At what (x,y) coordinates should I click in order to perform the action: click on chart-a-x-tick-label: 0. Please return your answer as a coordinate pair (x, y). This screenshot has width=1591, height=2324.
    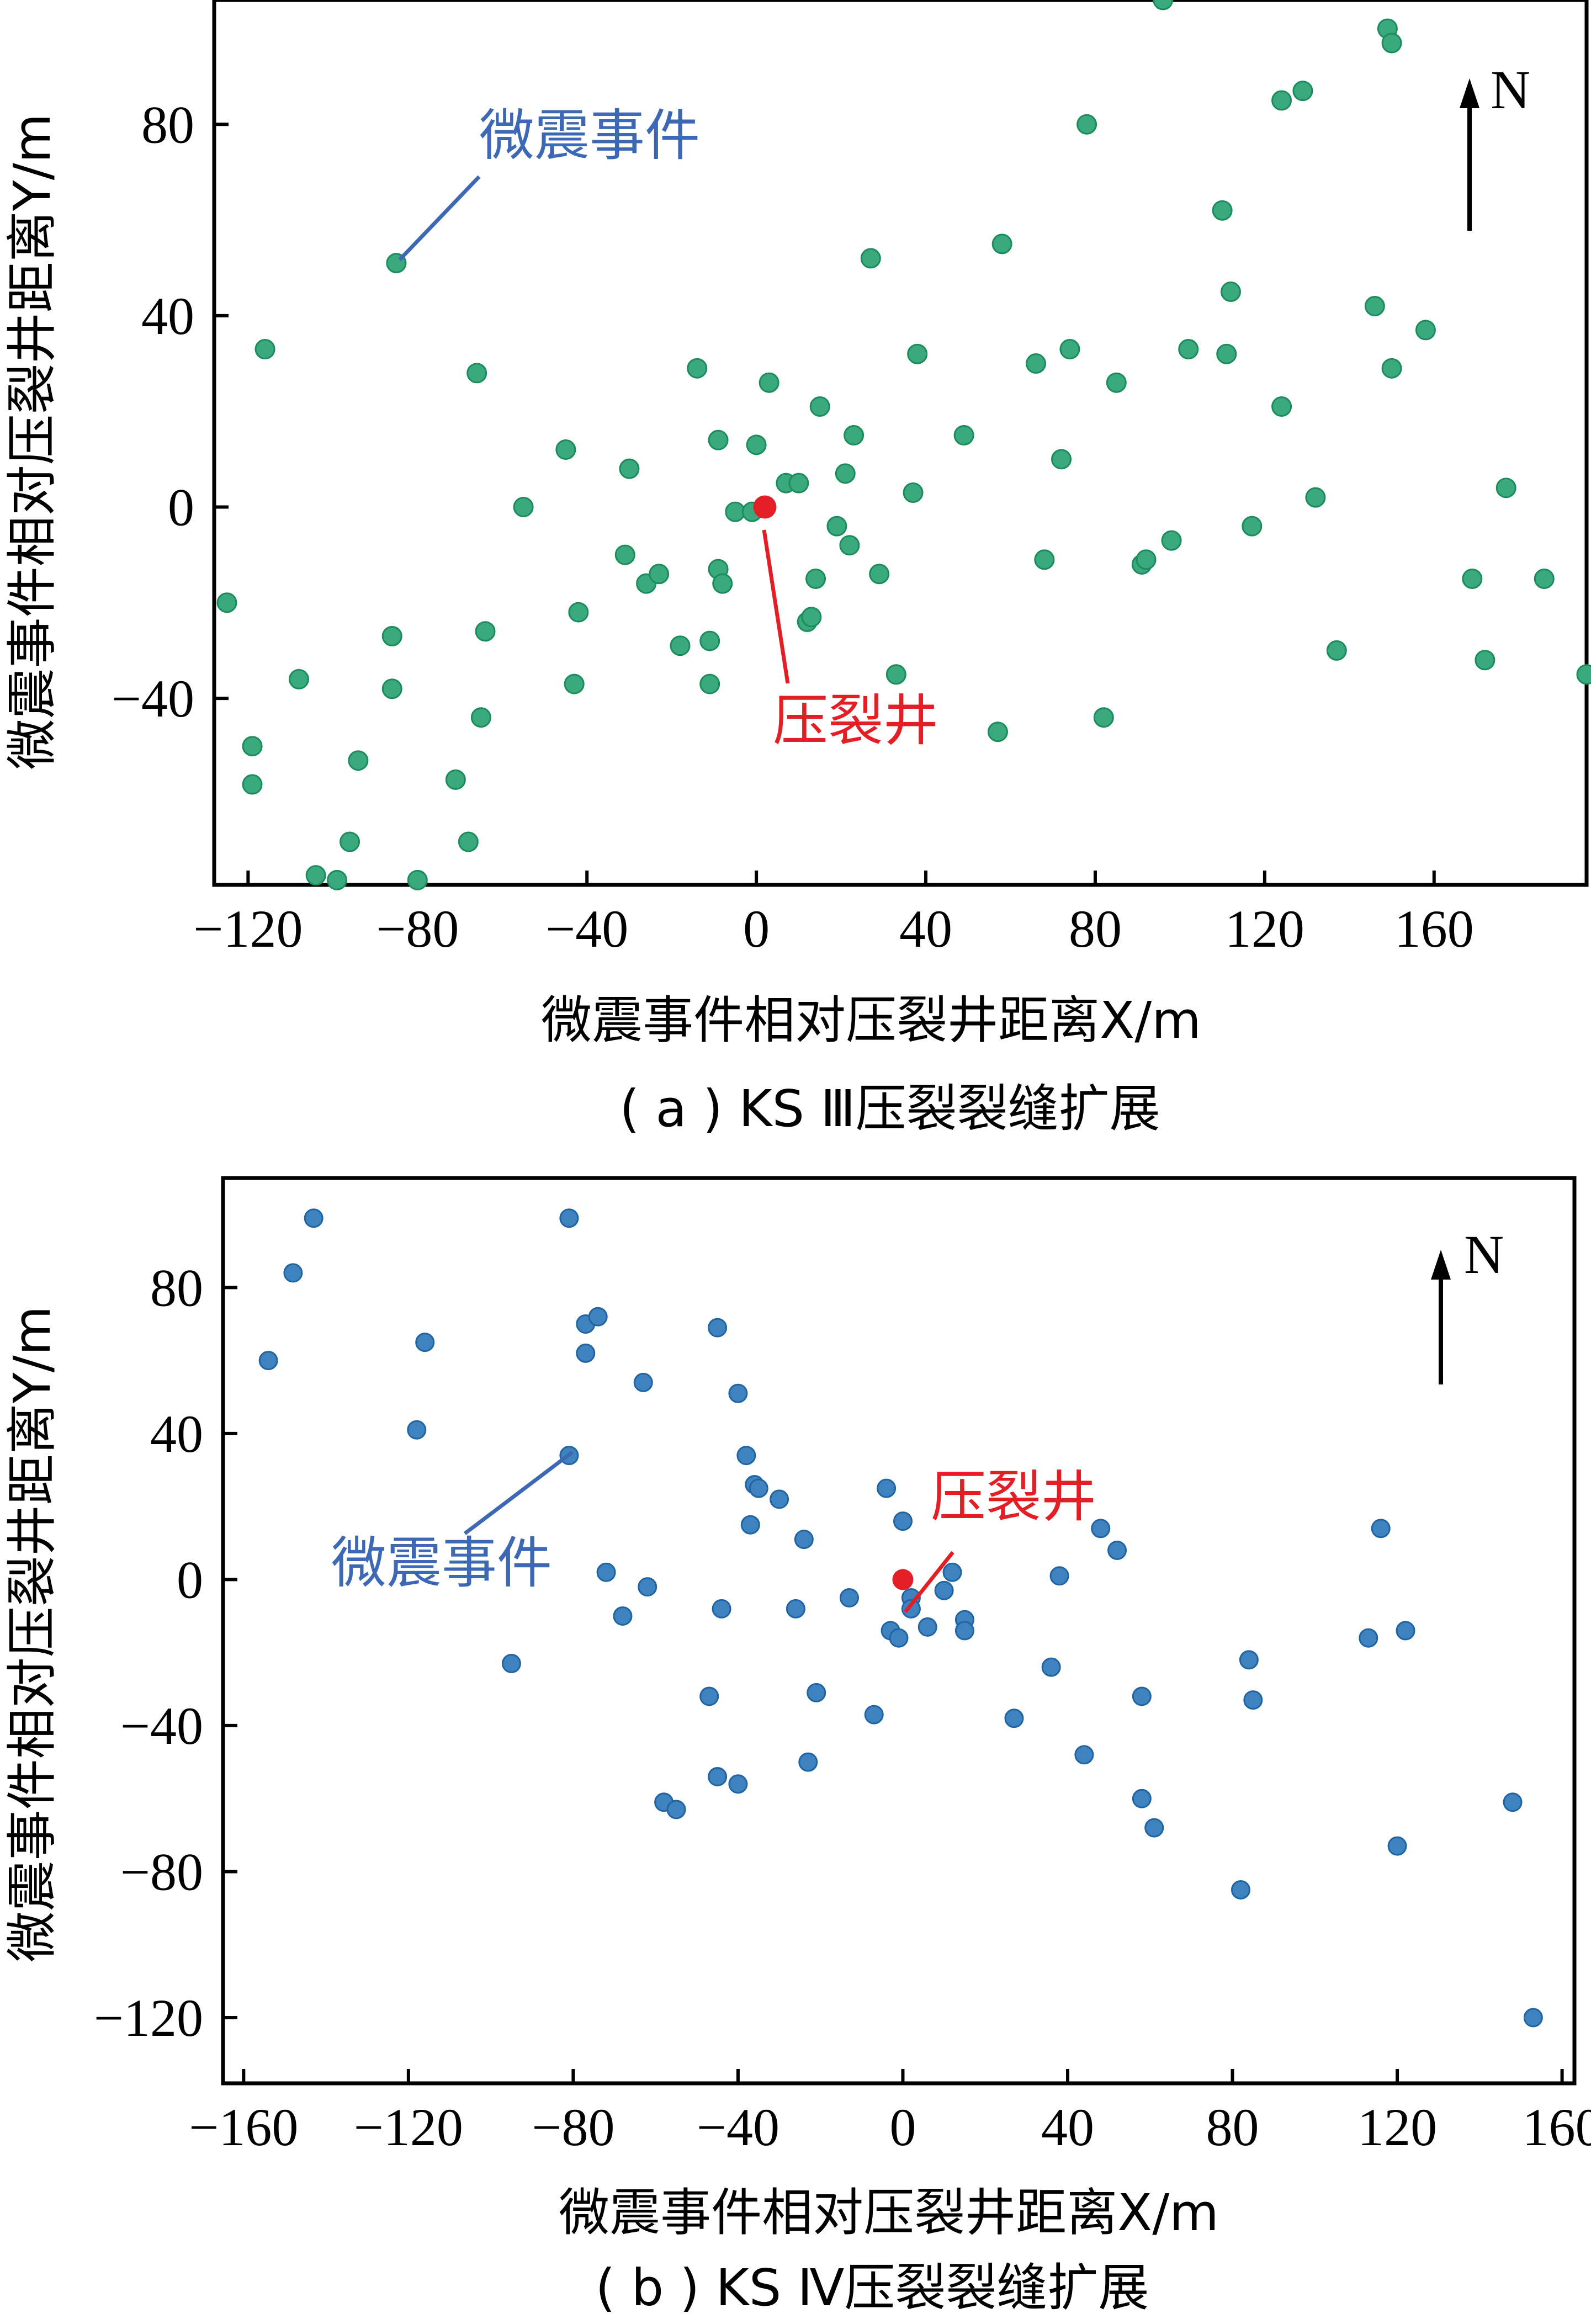
    Looking at the image, I should click on (756, 928).